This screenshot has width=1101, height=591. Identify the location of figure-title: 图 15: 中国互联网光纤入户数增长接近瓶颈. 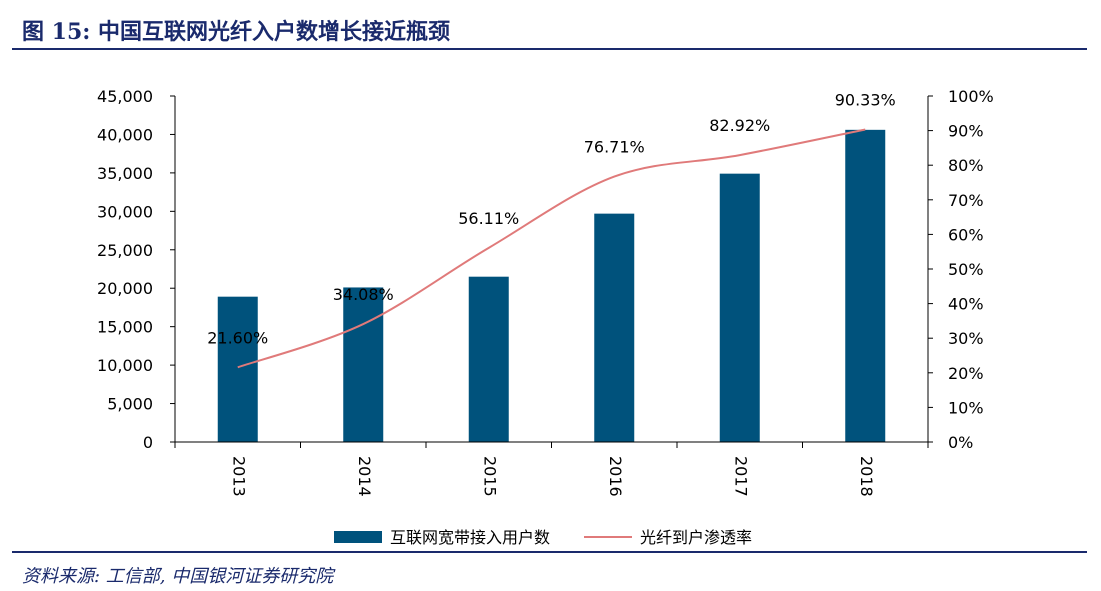
(236, 32).